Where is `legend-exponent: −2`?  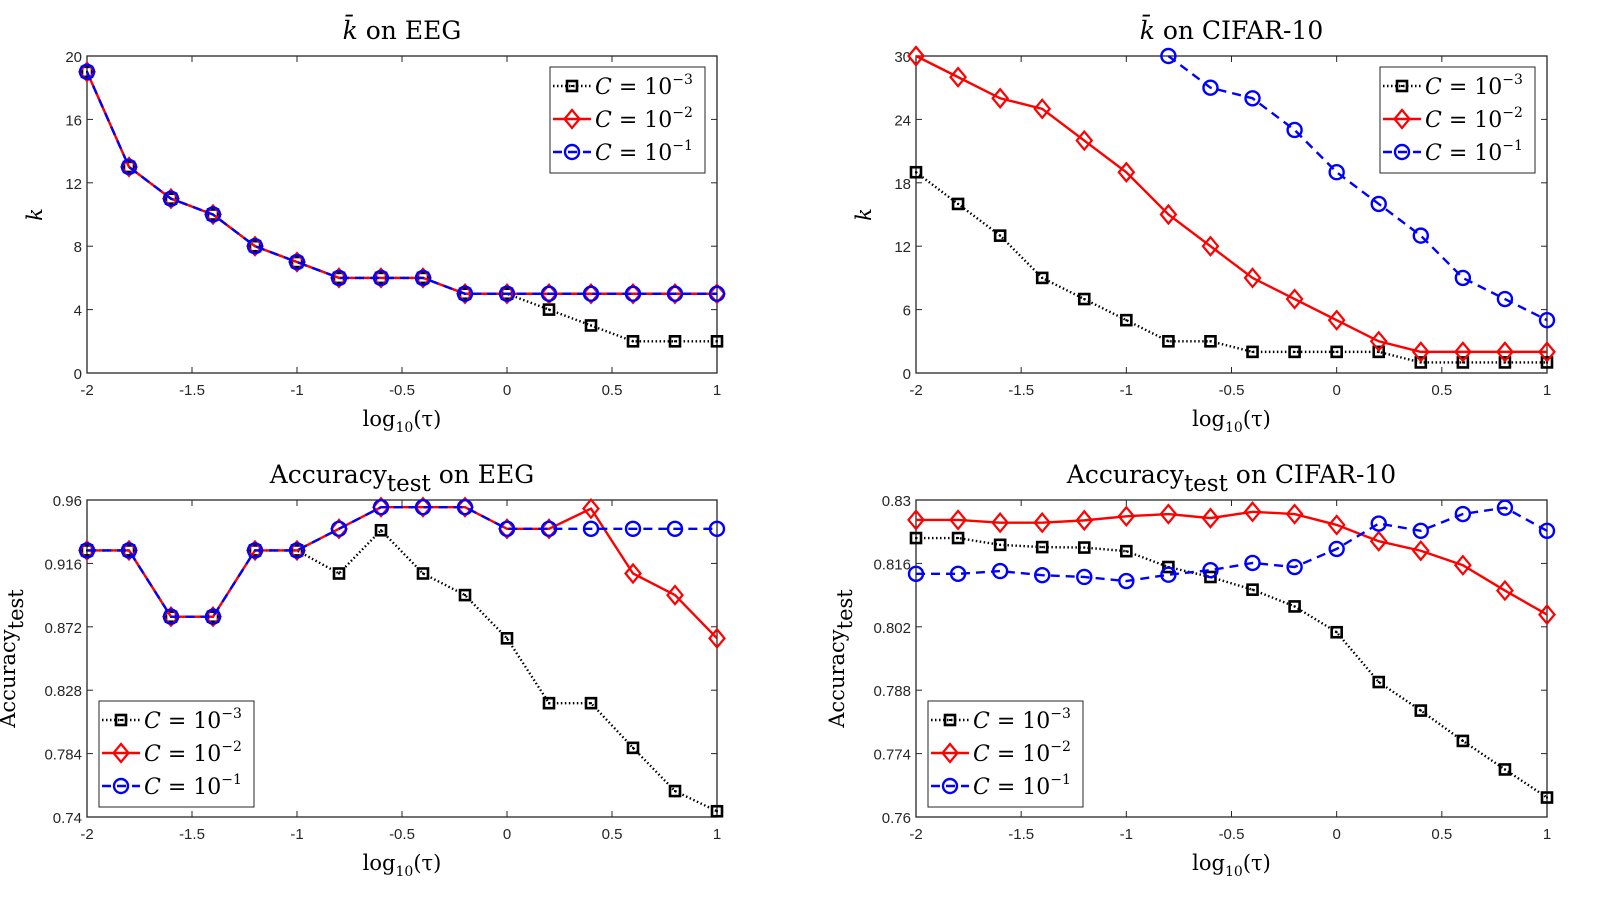 legend-exponent: −2 is located at coordinates (682, 113).